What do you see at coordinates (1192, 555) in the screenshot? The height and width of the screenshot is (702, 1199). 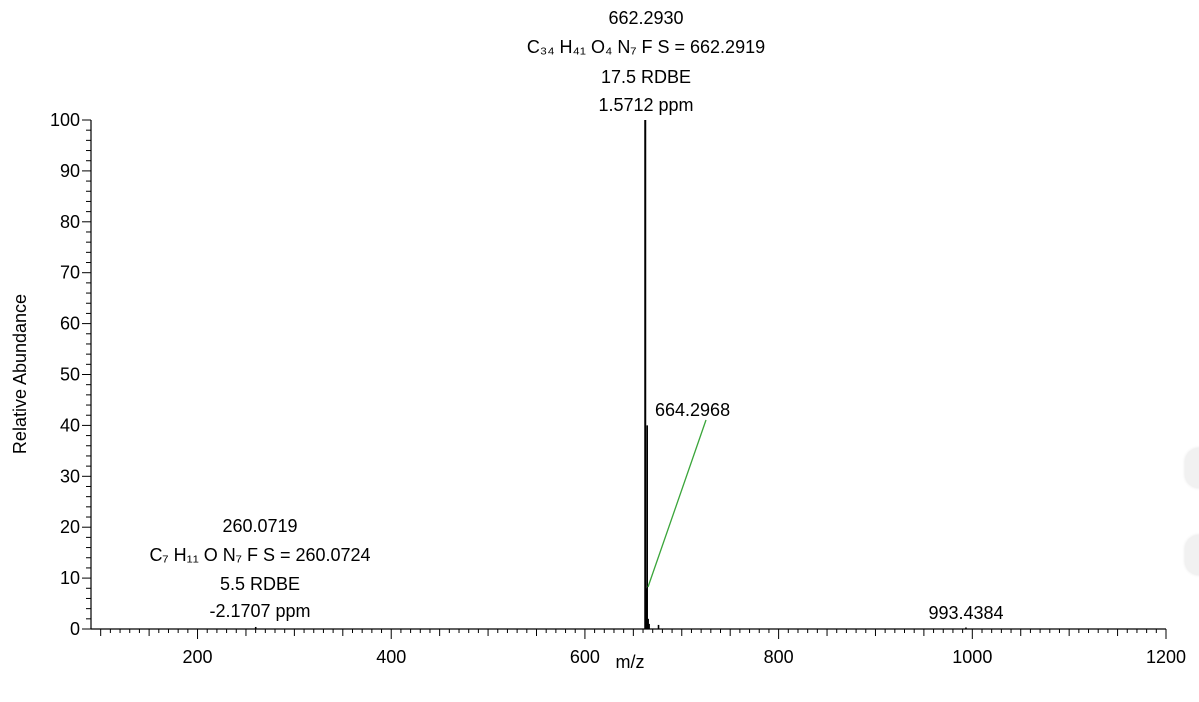 I see `side-scroll-button-lower` at bounding box center [1192, 555].